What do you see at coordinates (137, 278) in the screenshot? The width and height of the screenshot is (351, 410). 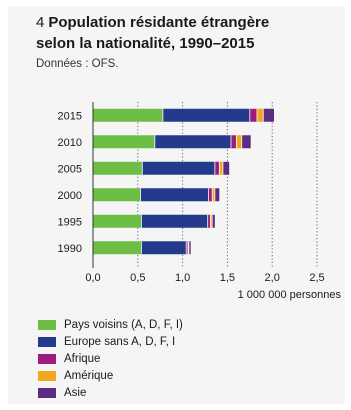 I see `x-tick-label: 0,5` at bounding box center [137, 278].